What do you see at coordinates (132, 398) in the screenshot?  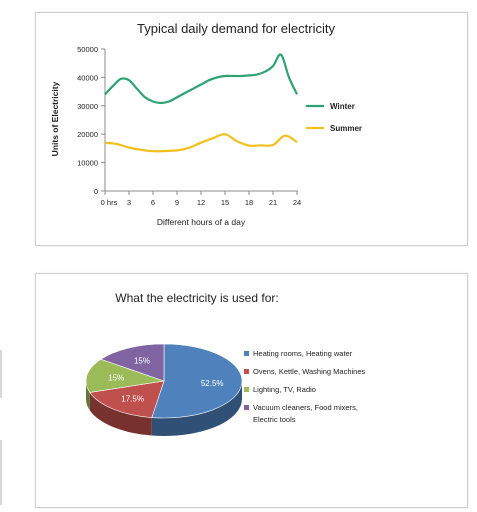 I see `pie-slice-2-label: 17.5%` at bounding box center [132, 398].